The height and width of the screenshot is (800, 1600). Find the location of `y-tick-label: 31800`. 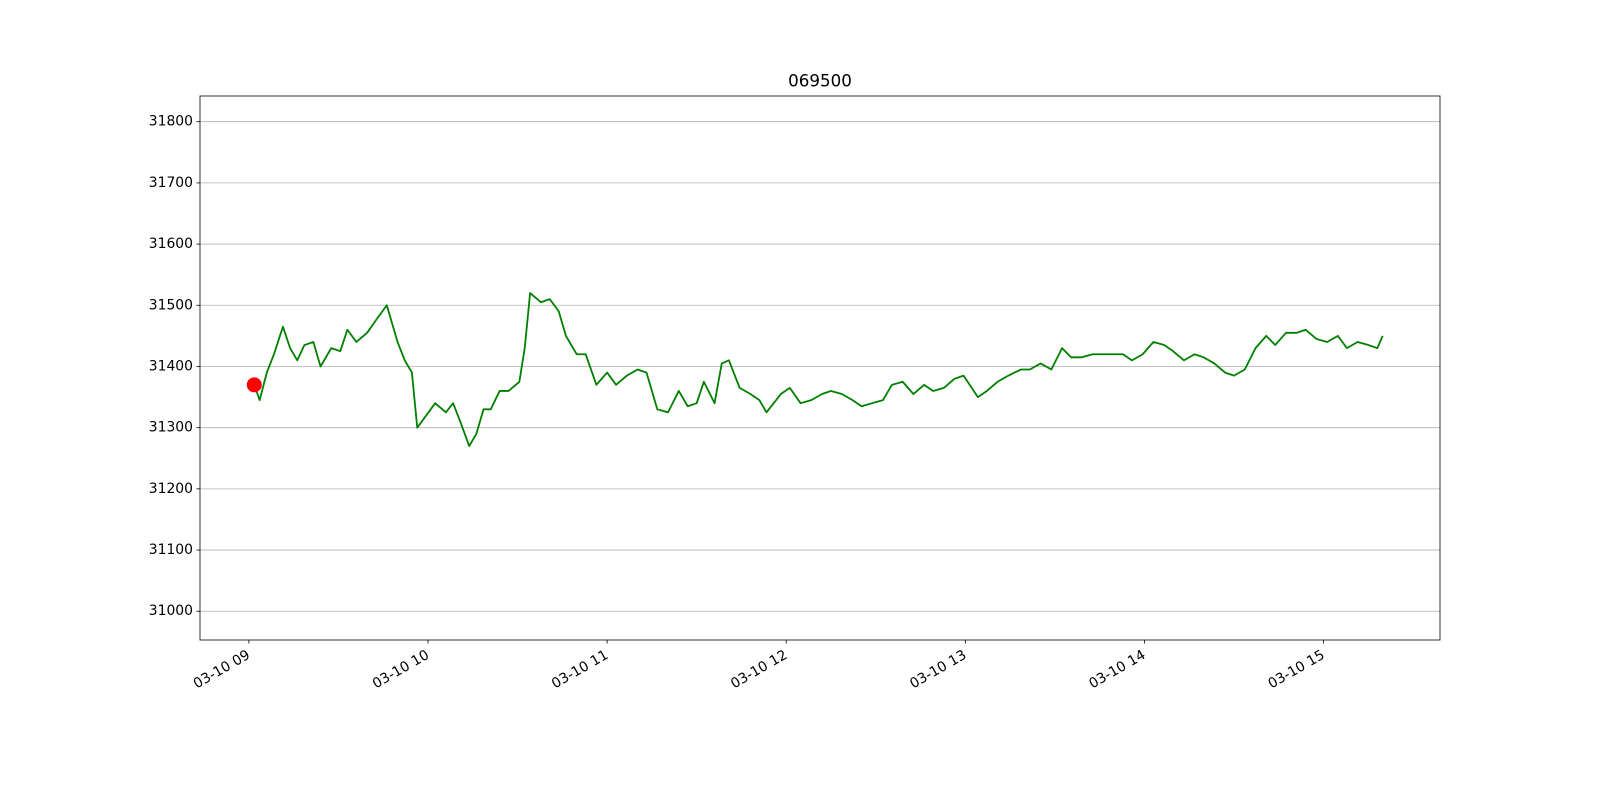

y-tick-label: 31800 is located at coordinates (171, 122).